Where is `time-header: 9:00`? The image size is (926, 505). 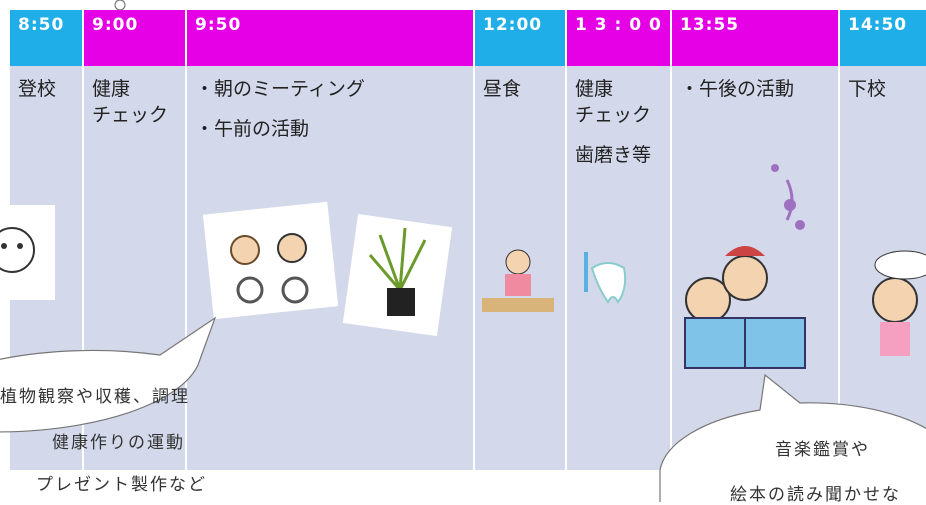 time-header: 9:00 is located at coordinates (133, 38).